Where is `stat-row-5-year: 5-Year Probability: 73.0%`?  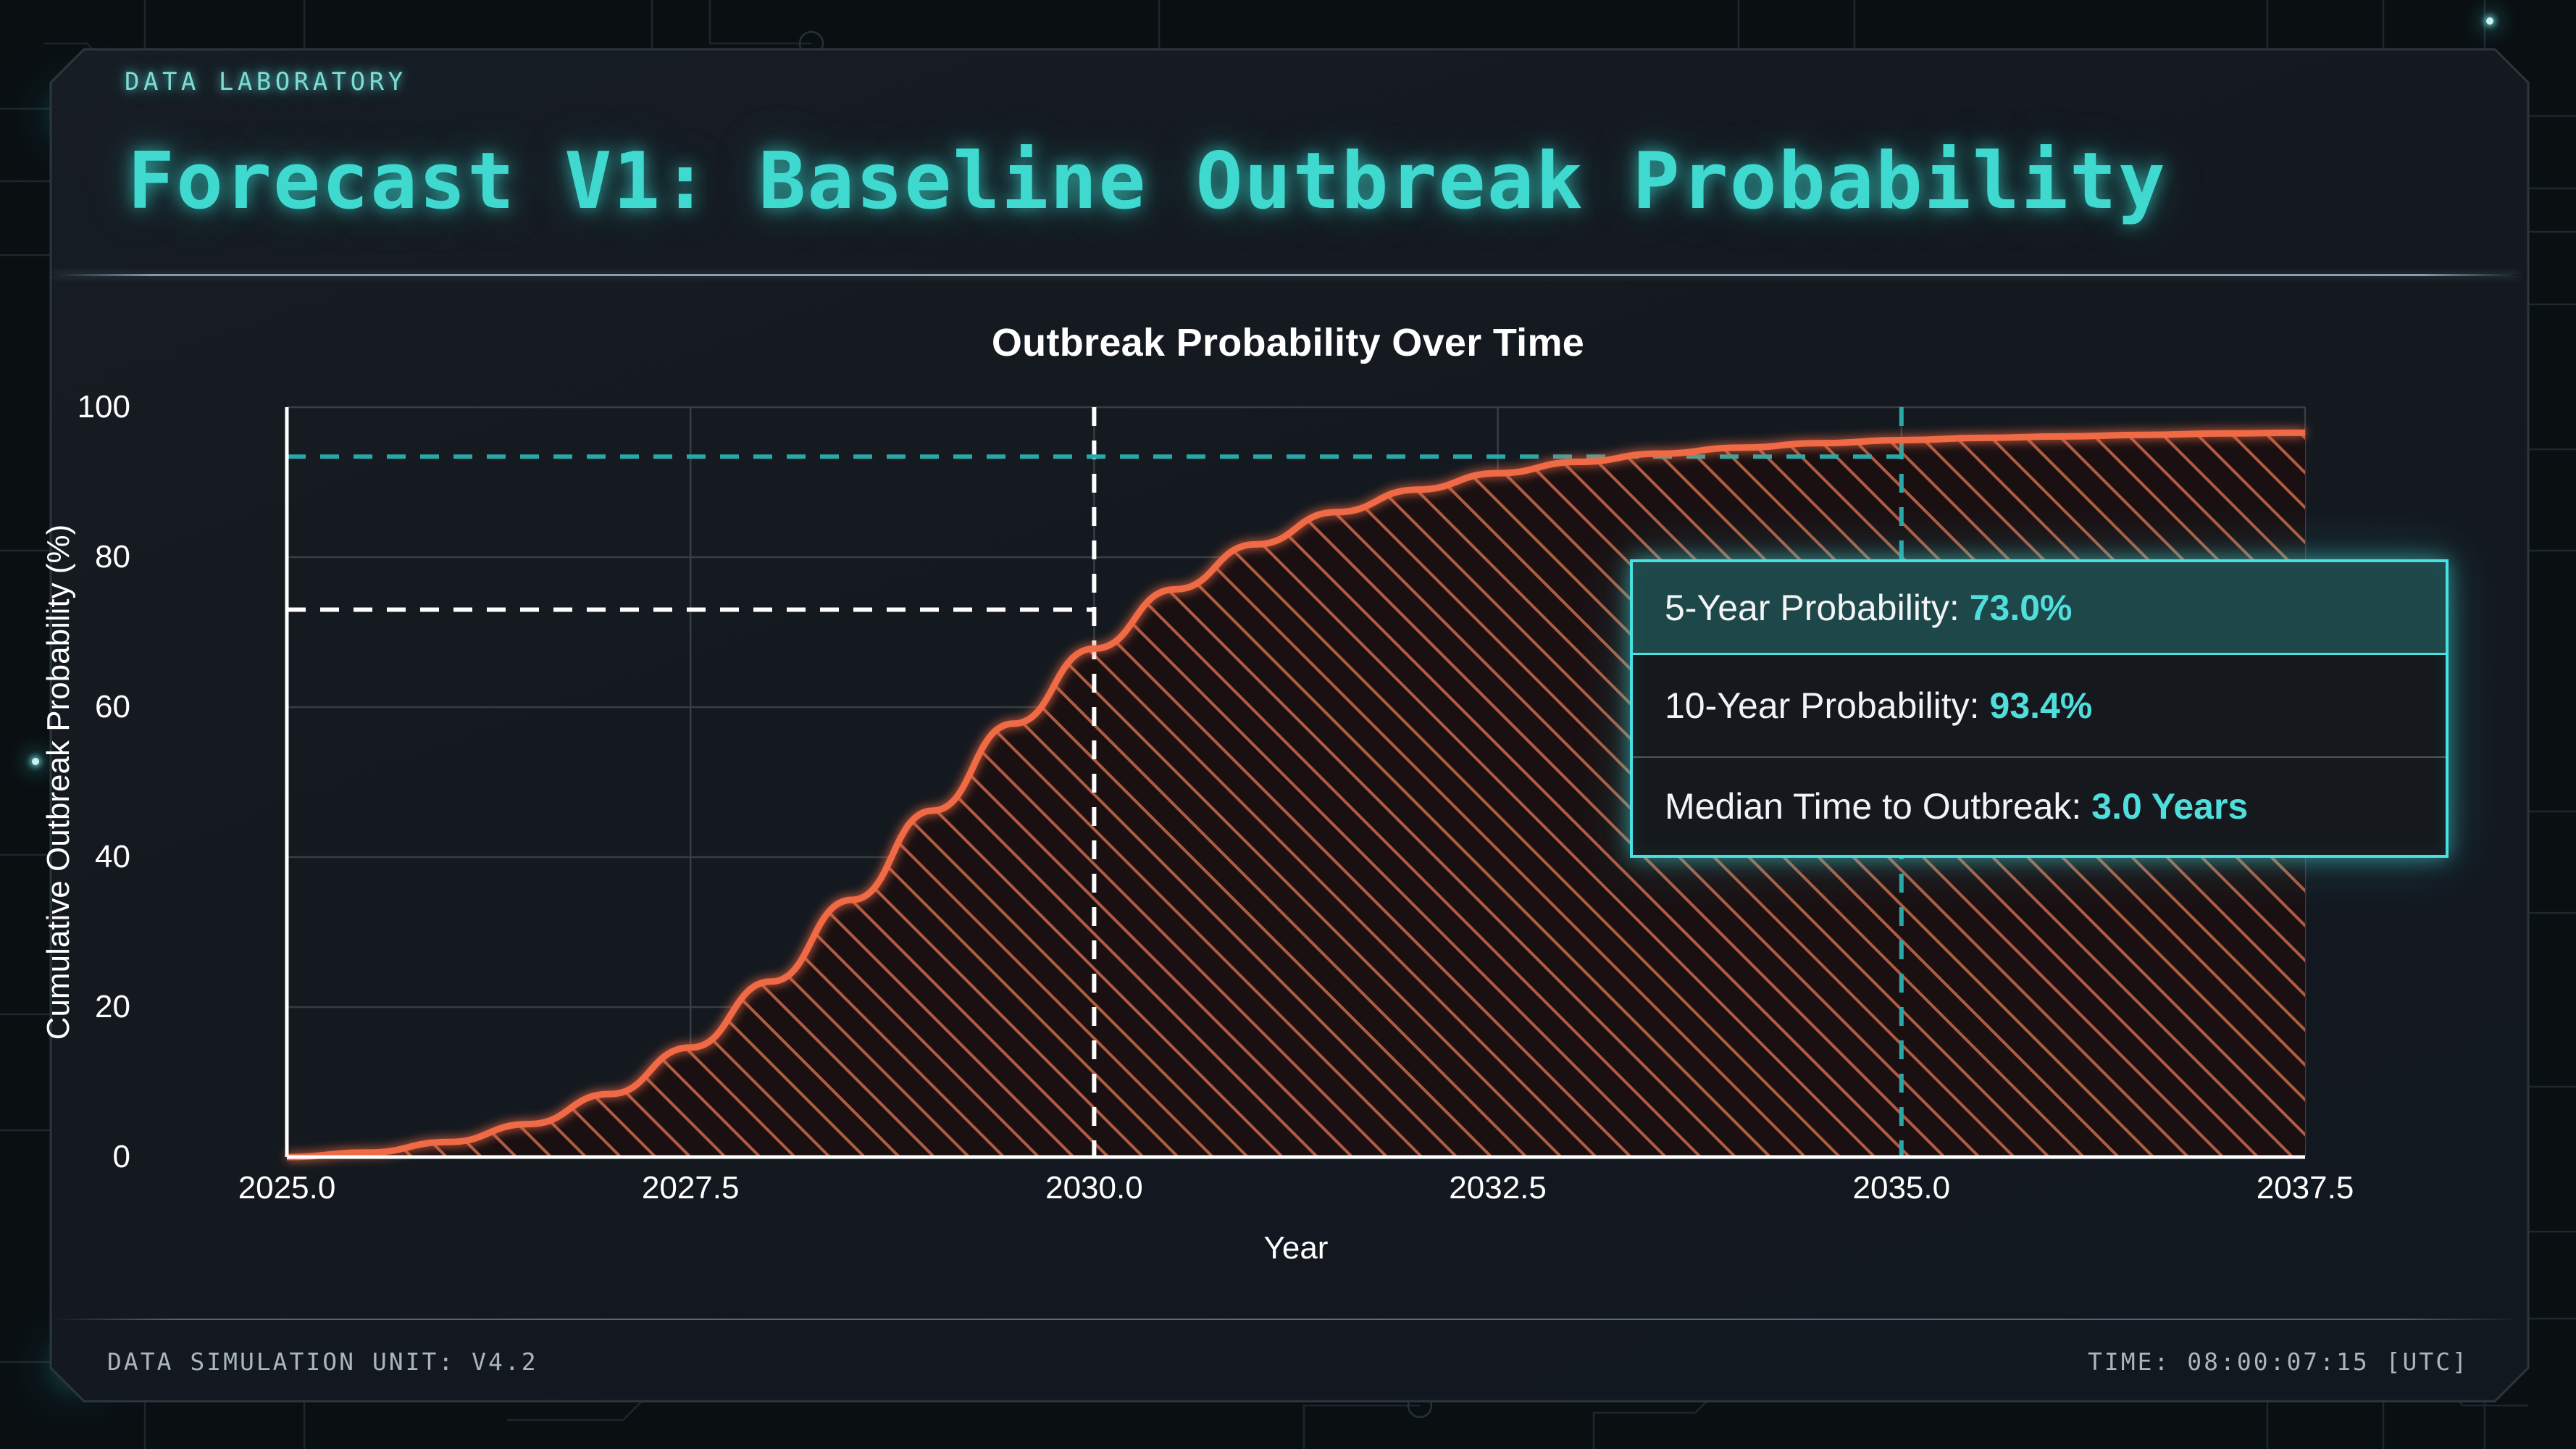 stat-row-5-year: 5-Year Probability: 73.0% is located at coordinates (2039, 608).